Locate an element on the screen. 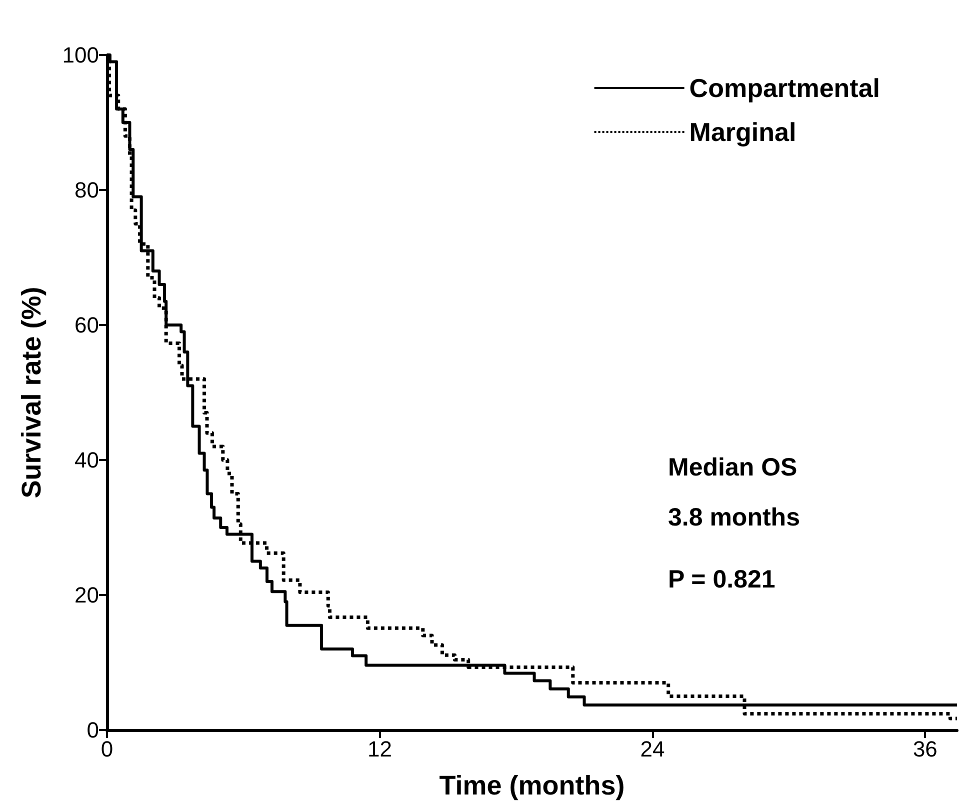 This screenshot has width=965, height=808. y-axis-title: Survival rate (%) is located at coordinates (31, 392).